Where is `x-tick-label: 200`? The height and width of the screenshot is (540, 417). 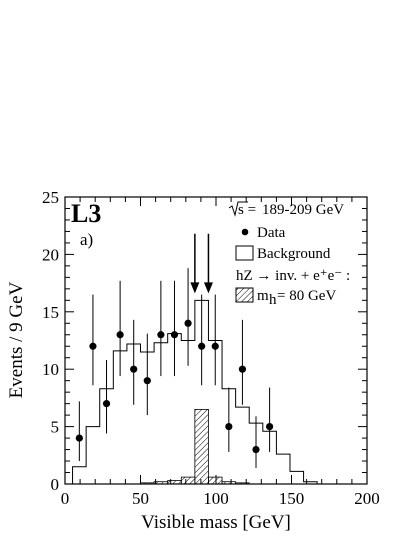 x-tick-label: 200 is located at coordinates (367, 498).